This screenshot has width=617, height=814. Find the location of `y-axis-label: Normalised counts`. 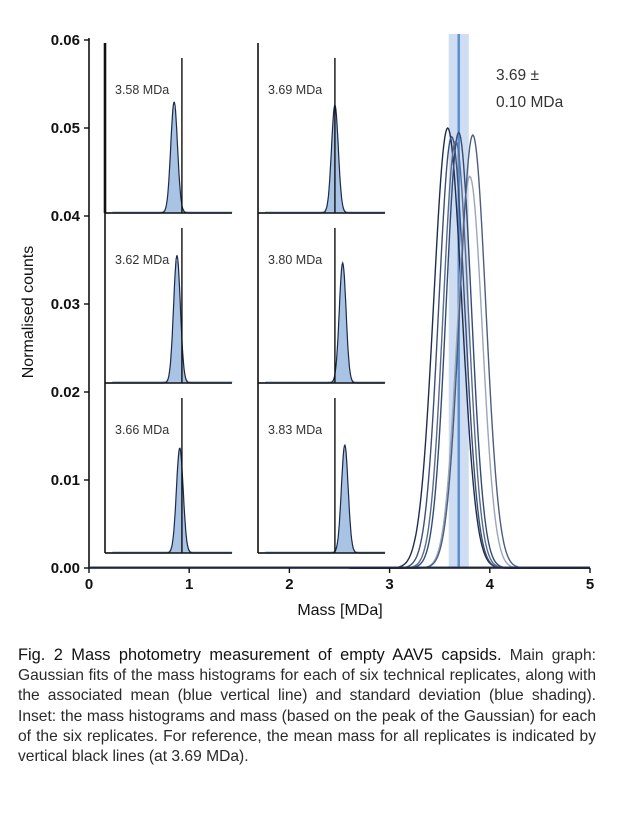

y-axis-label: Normalised counts is located at coordinates (28, 312).